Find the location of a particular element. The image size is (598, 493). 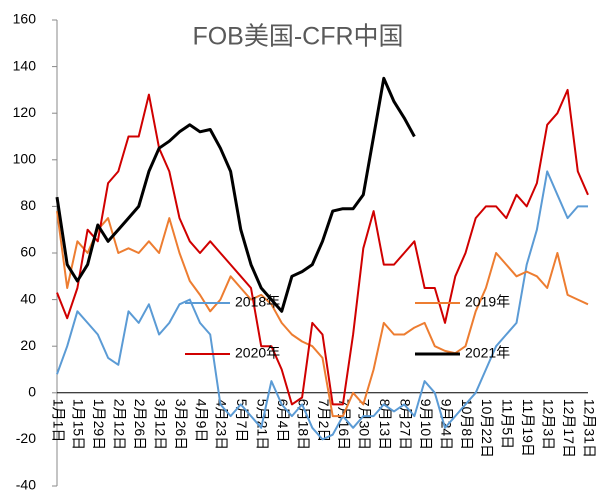

x-tick-label: 7月2日 is located at coordinates (324, 421).